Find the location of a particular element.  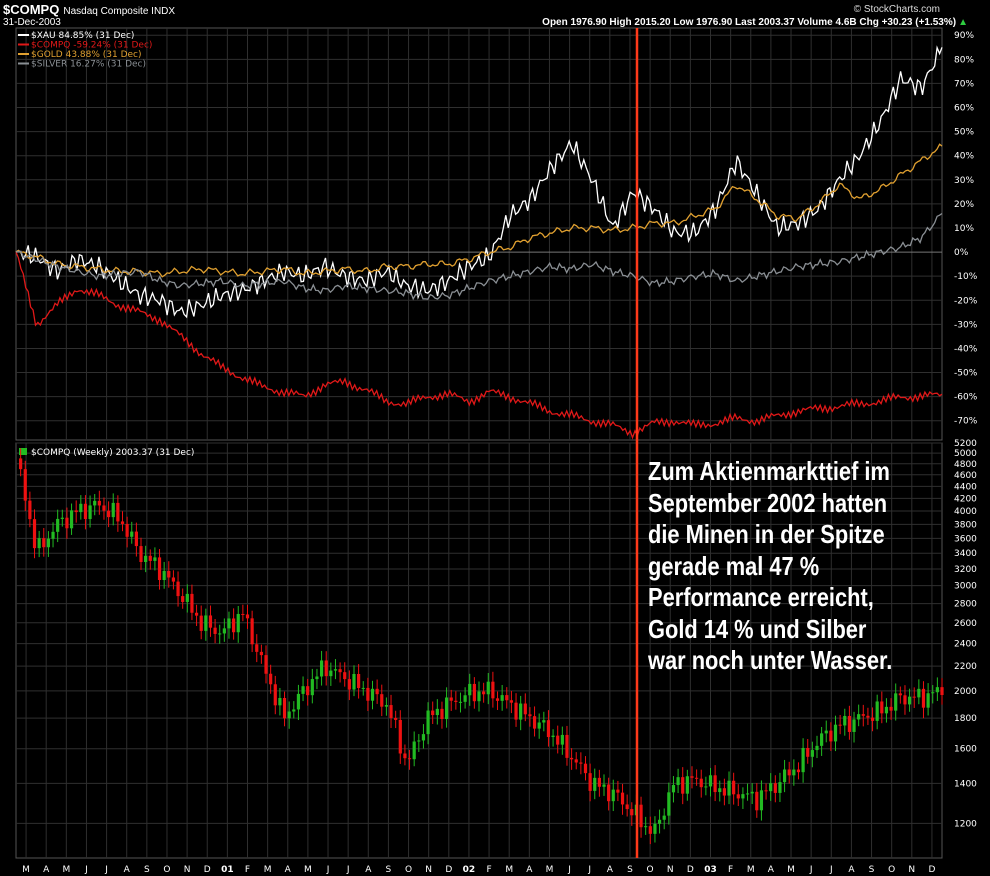

y-tick-label: 2600 is located at coordinates (965, 624).